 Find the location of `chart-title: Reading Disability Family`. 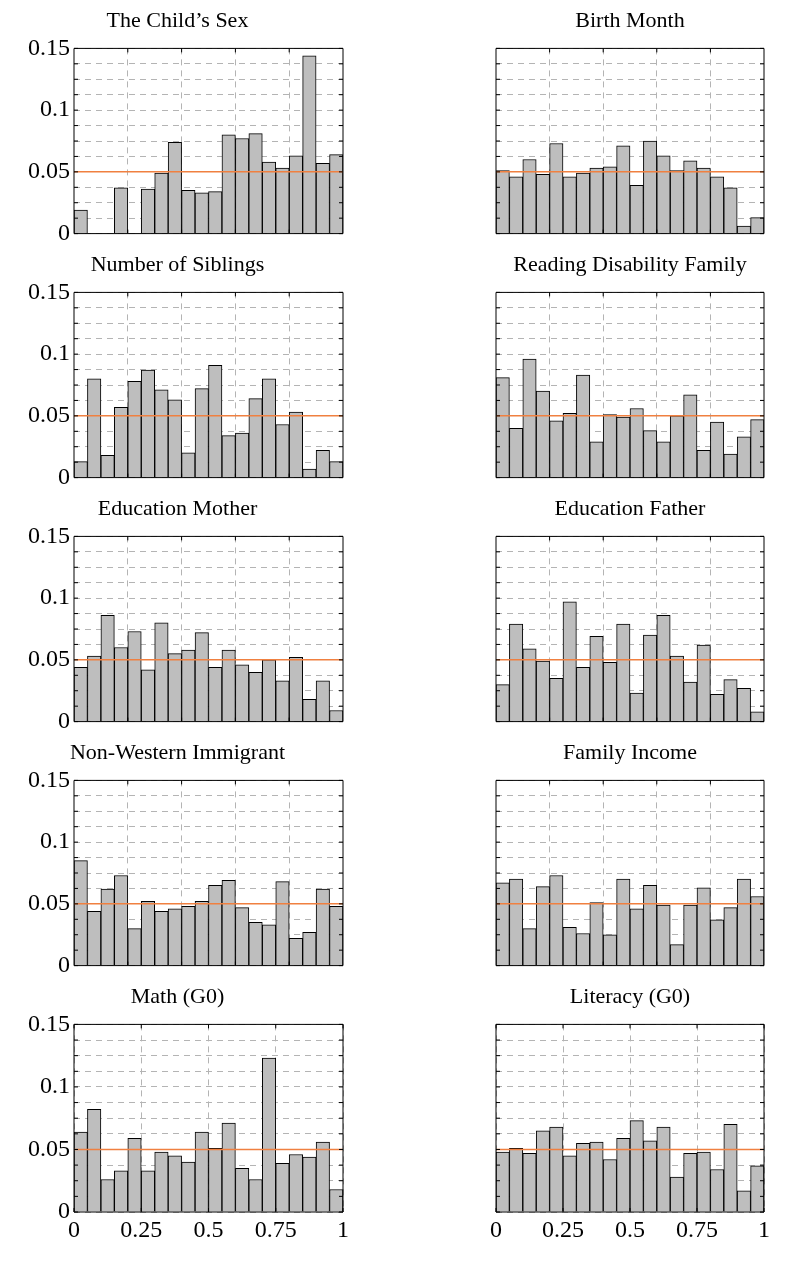

chart-title: Reading Disability Family is located at coordinates (630, 263).